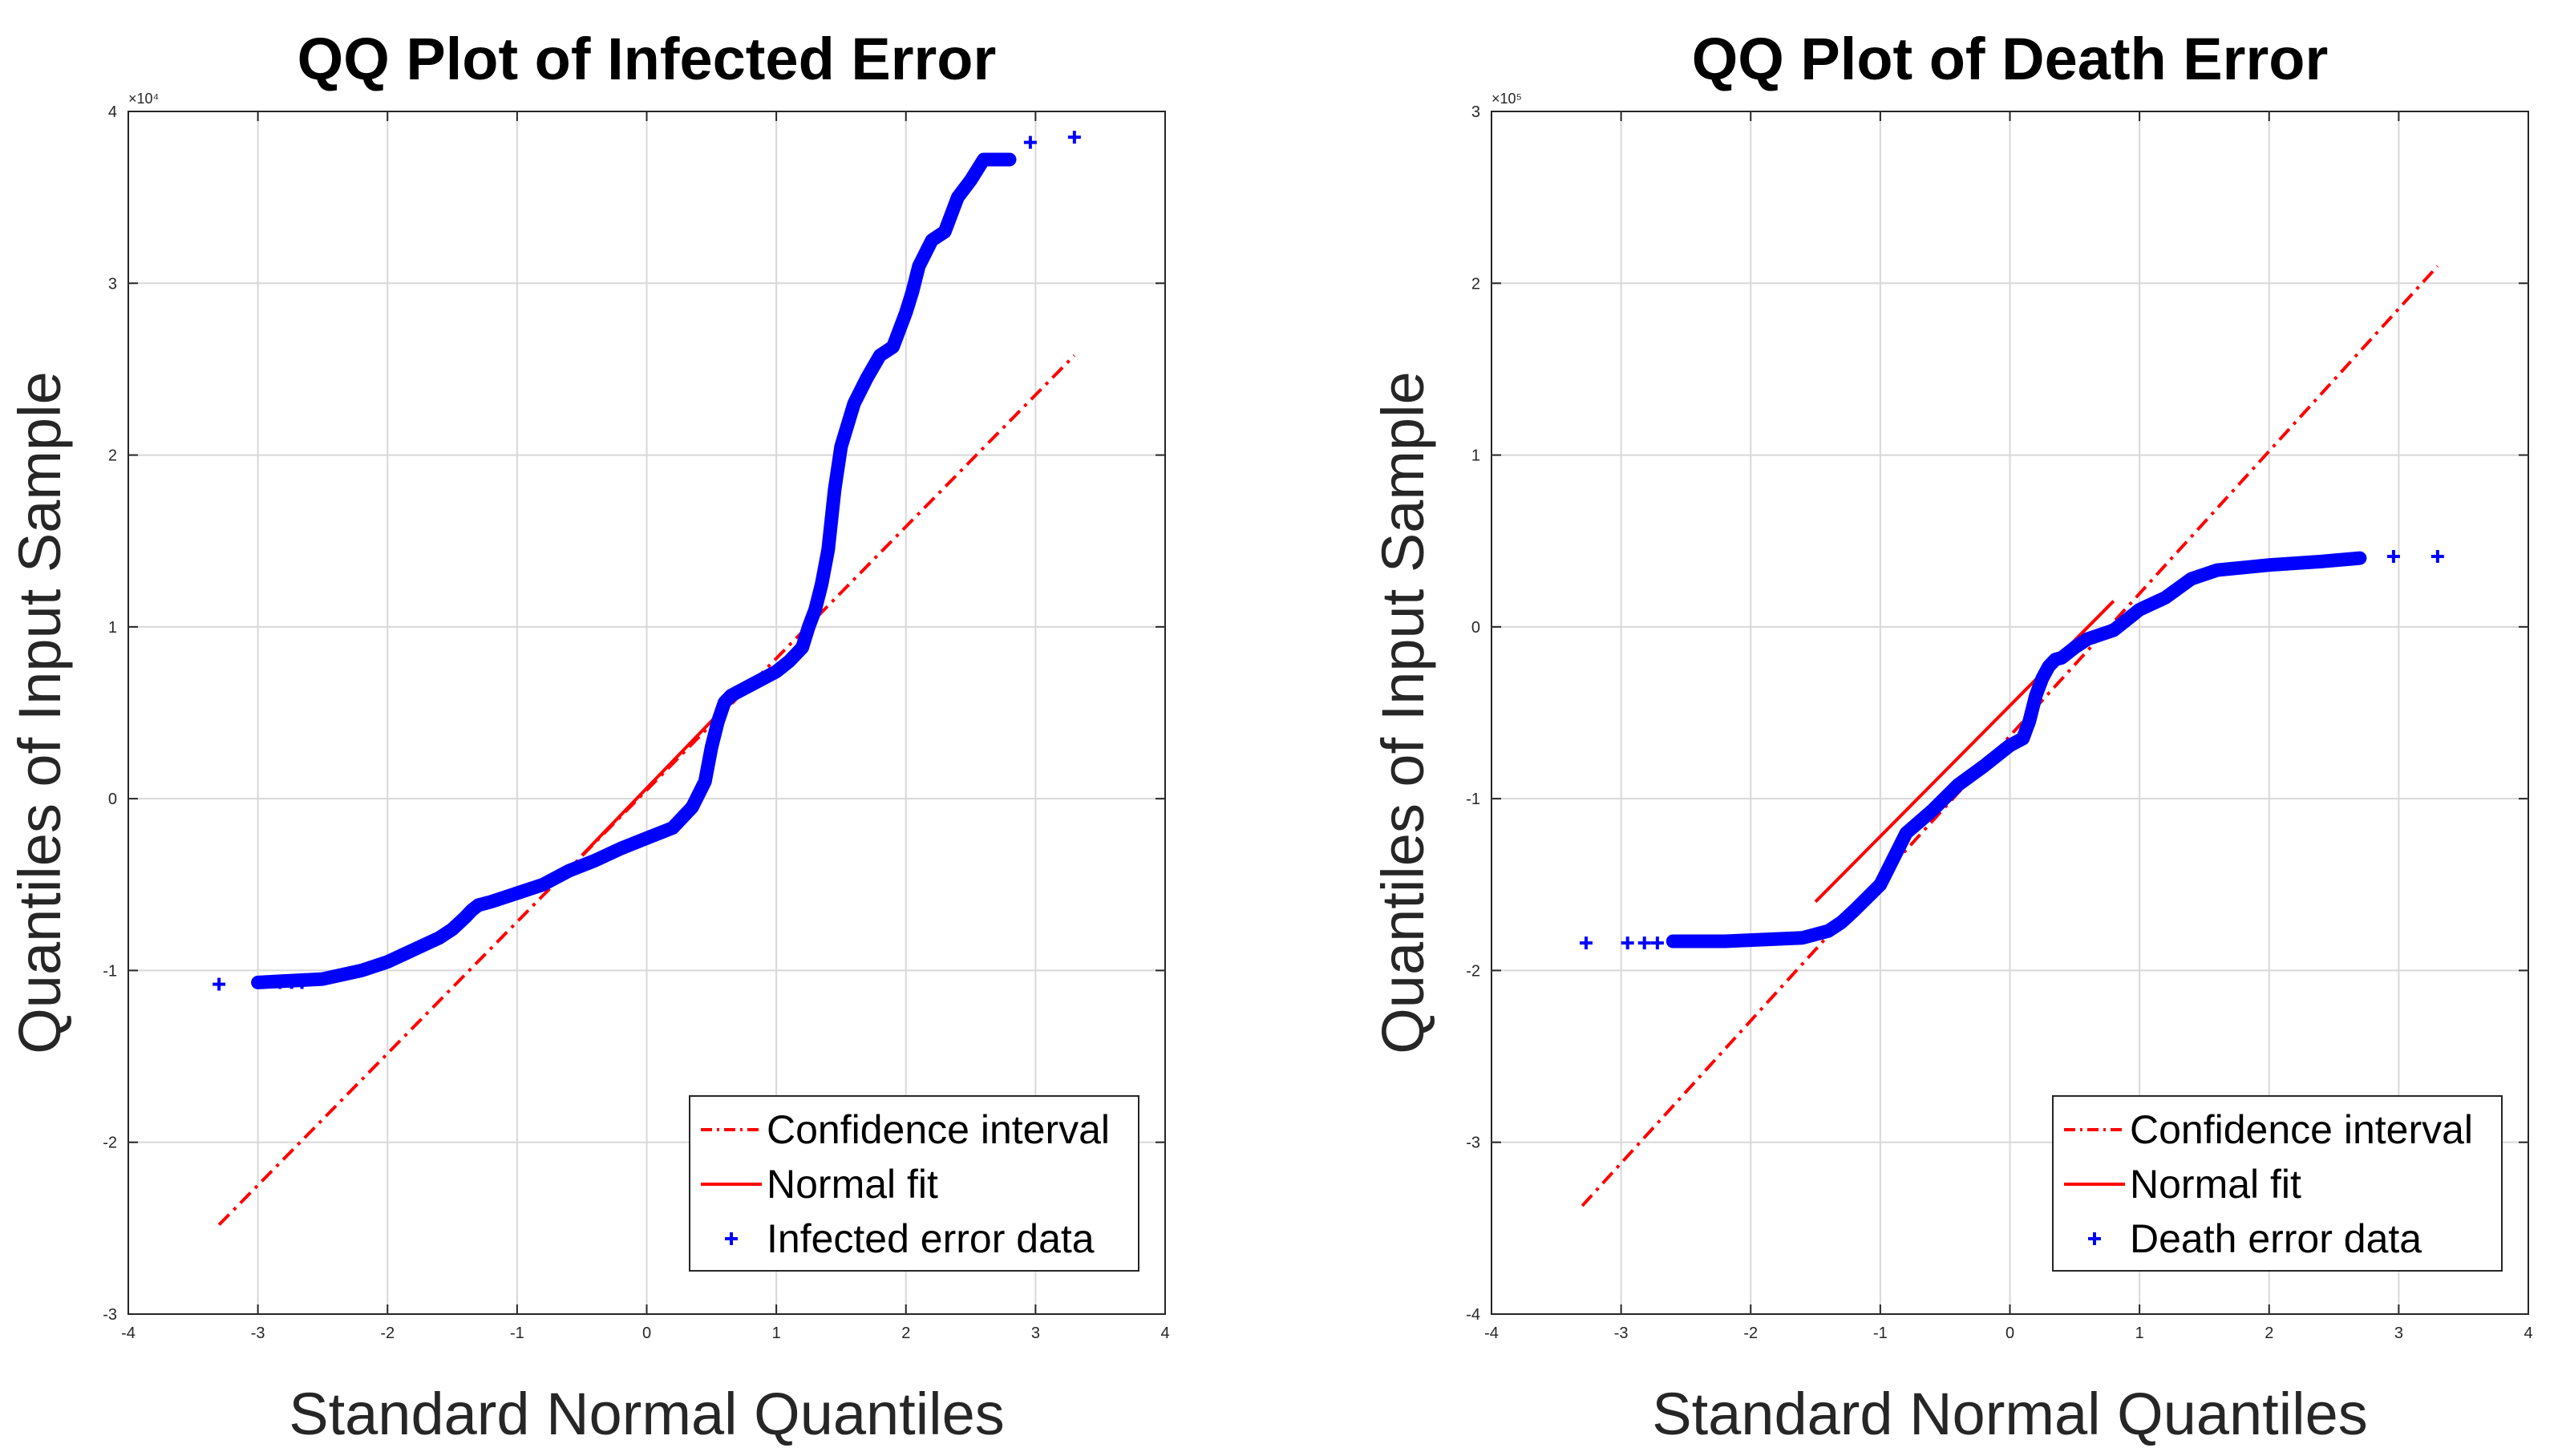  I want to click on normal-fit-line, so click(653, 781).